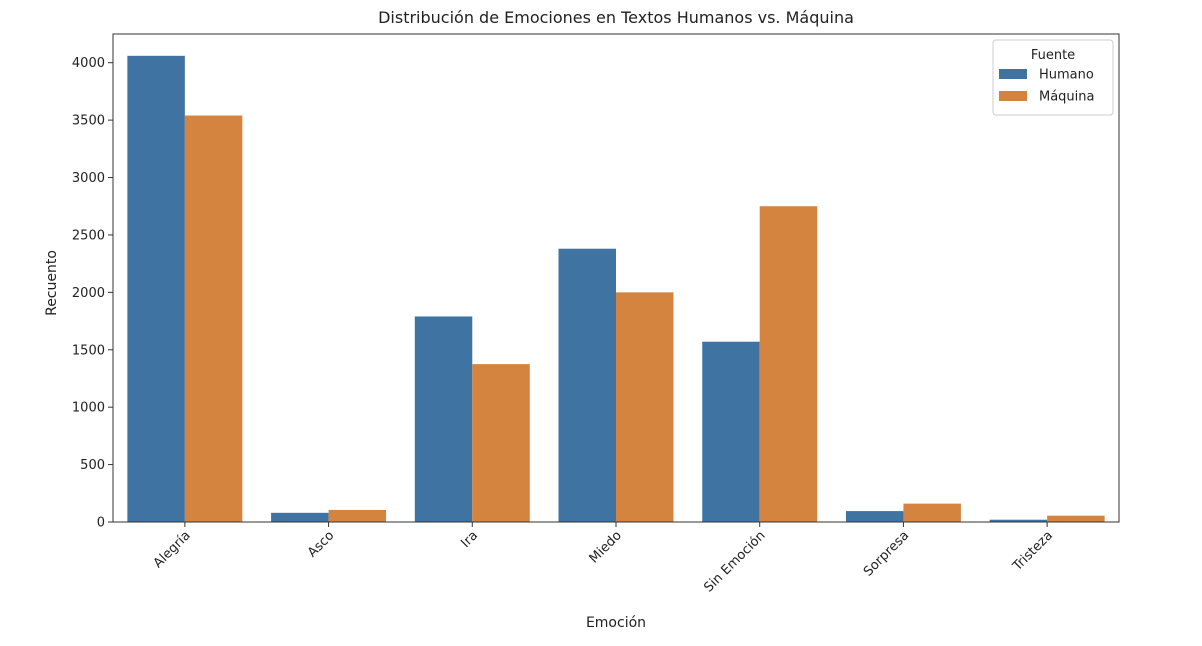 The image size is (1202, 646). What do you see at coordinates (886, 553) in the screenshot?
I see `x-tick-label: Sorpresa` at bounding box center [886, 553].